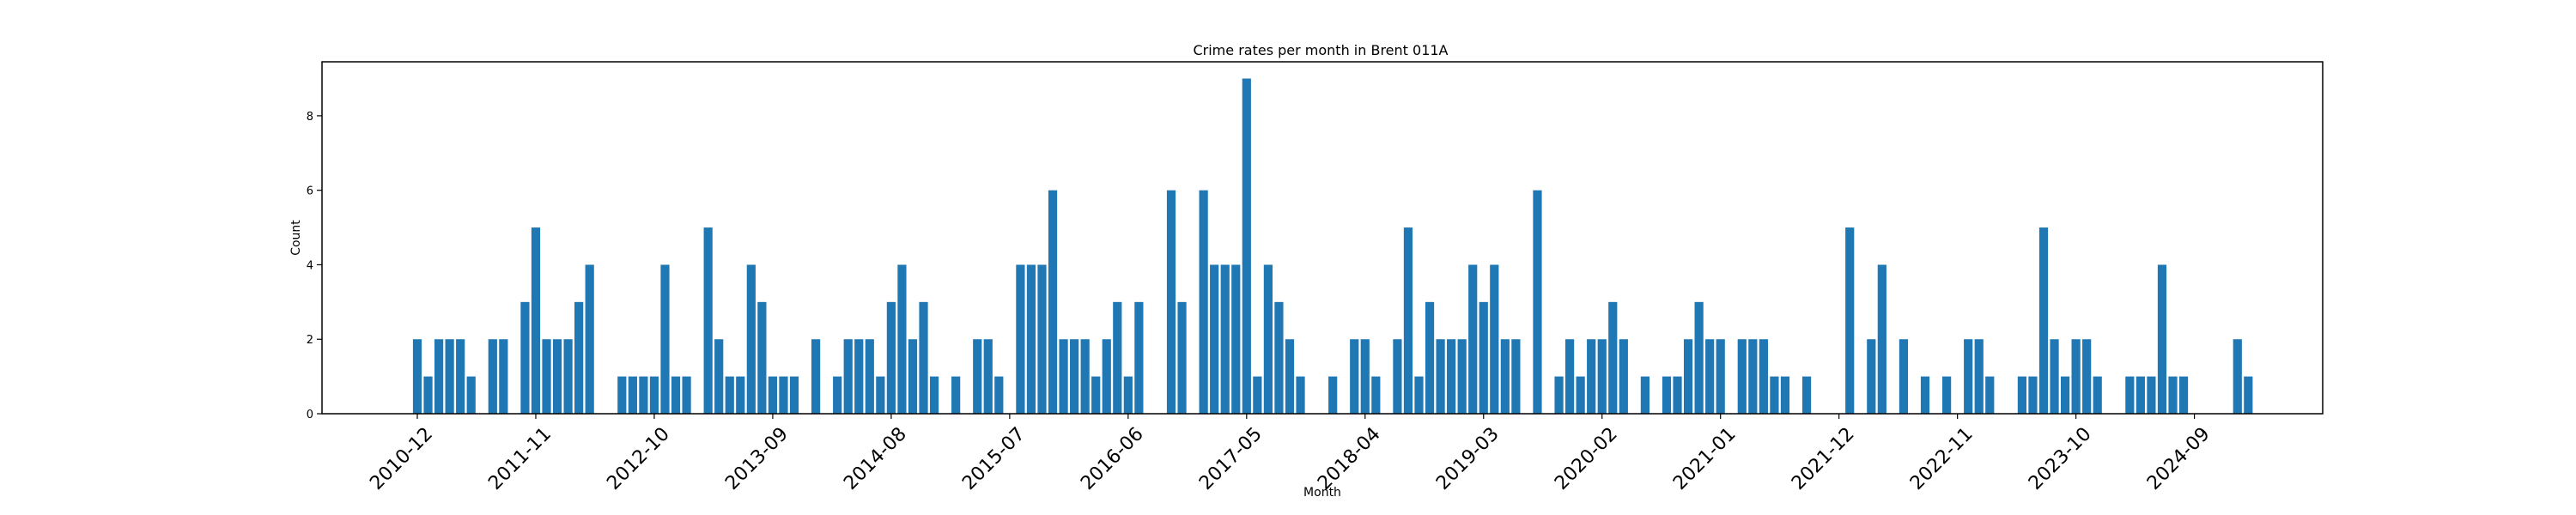  What do you see at coordinates (1320, 50) in the screenshot?
I see `chart-title: Crime rates per month in Brent 011A` at bounding box center [1320, 50].